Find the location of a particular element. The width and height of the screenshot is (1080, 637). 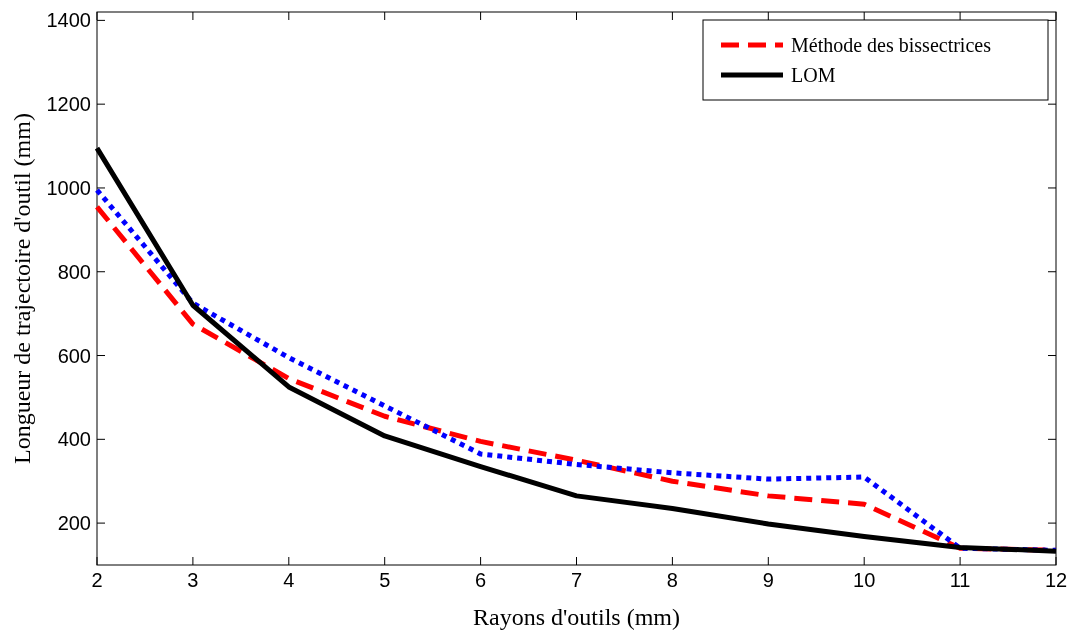

y-tick-label: 1200 is located at coordinates (68, 104).